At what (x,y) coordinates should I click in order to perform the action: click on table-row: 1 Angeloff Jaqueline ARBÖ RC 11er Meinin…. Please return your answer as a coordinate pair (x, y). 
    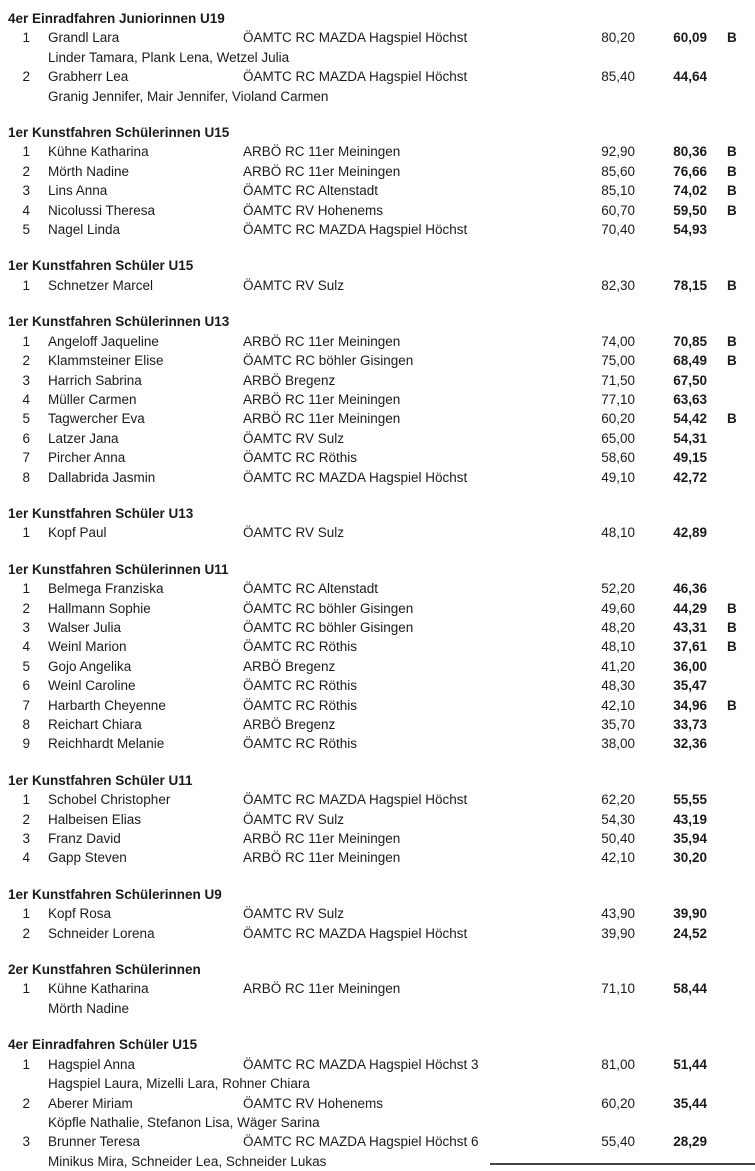
    Looking at the image, I should click on (377, 341).